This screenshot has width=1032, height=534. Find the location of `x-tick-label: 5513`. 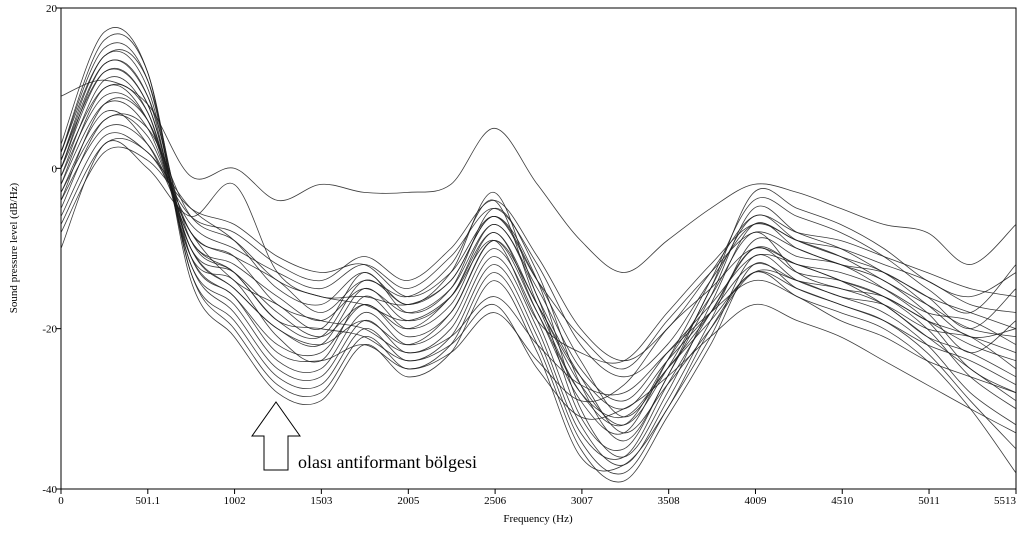

x-tick-label: 5513 is located at coordinates (1005, 501).